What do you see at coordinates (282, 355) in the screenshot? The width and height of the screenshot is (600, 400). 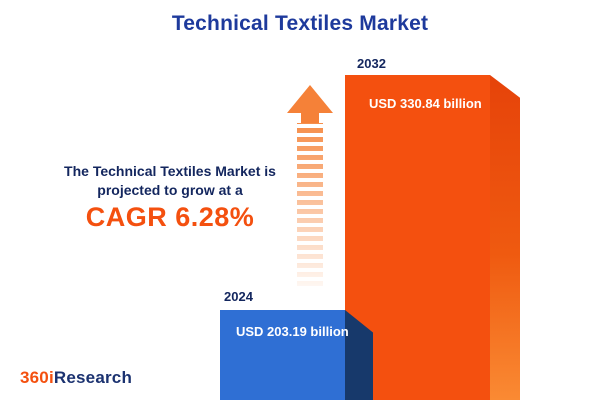 I see `bar-2024` at bounding box center [282, 355].